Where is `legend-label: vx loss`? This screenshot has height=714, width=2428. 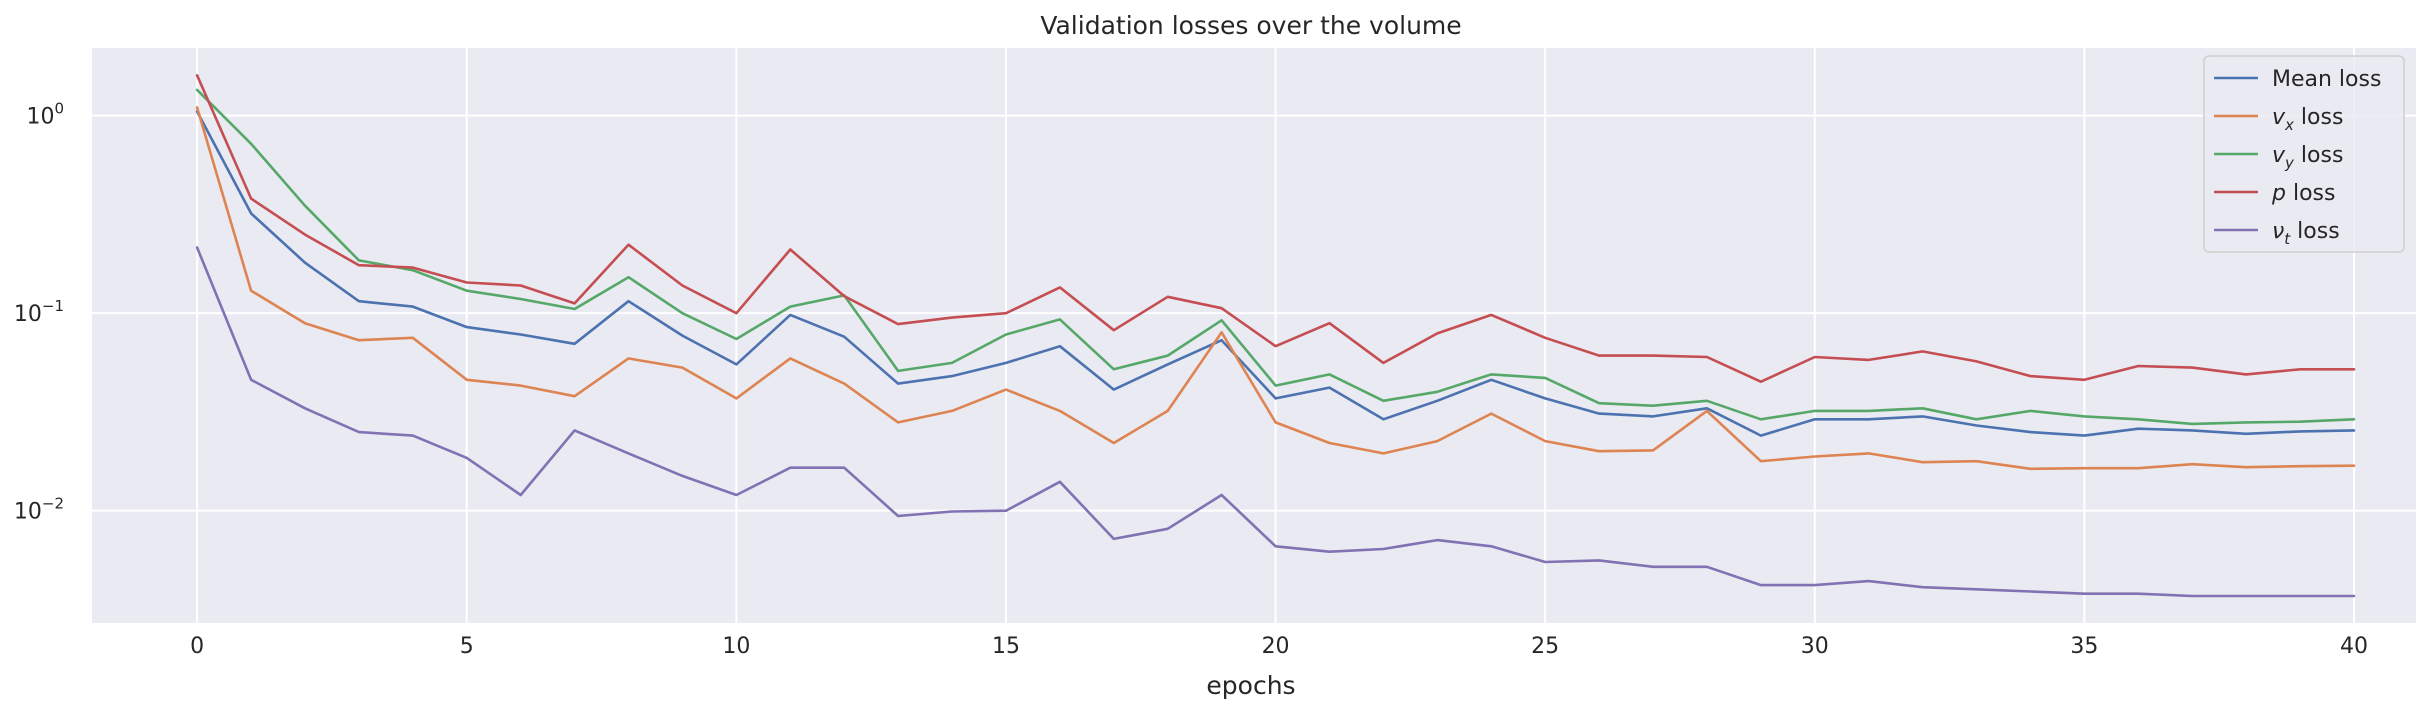
legend-label: vx loss is located at coordinates (2307, 119).